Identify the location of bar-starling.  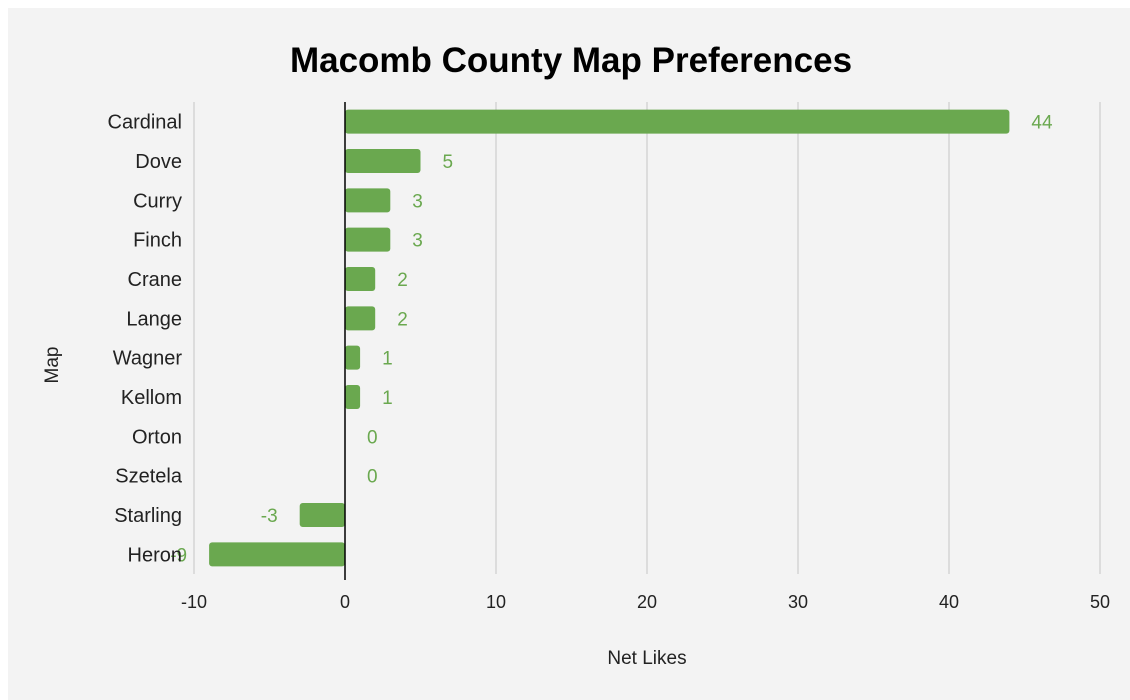
(322, 515).